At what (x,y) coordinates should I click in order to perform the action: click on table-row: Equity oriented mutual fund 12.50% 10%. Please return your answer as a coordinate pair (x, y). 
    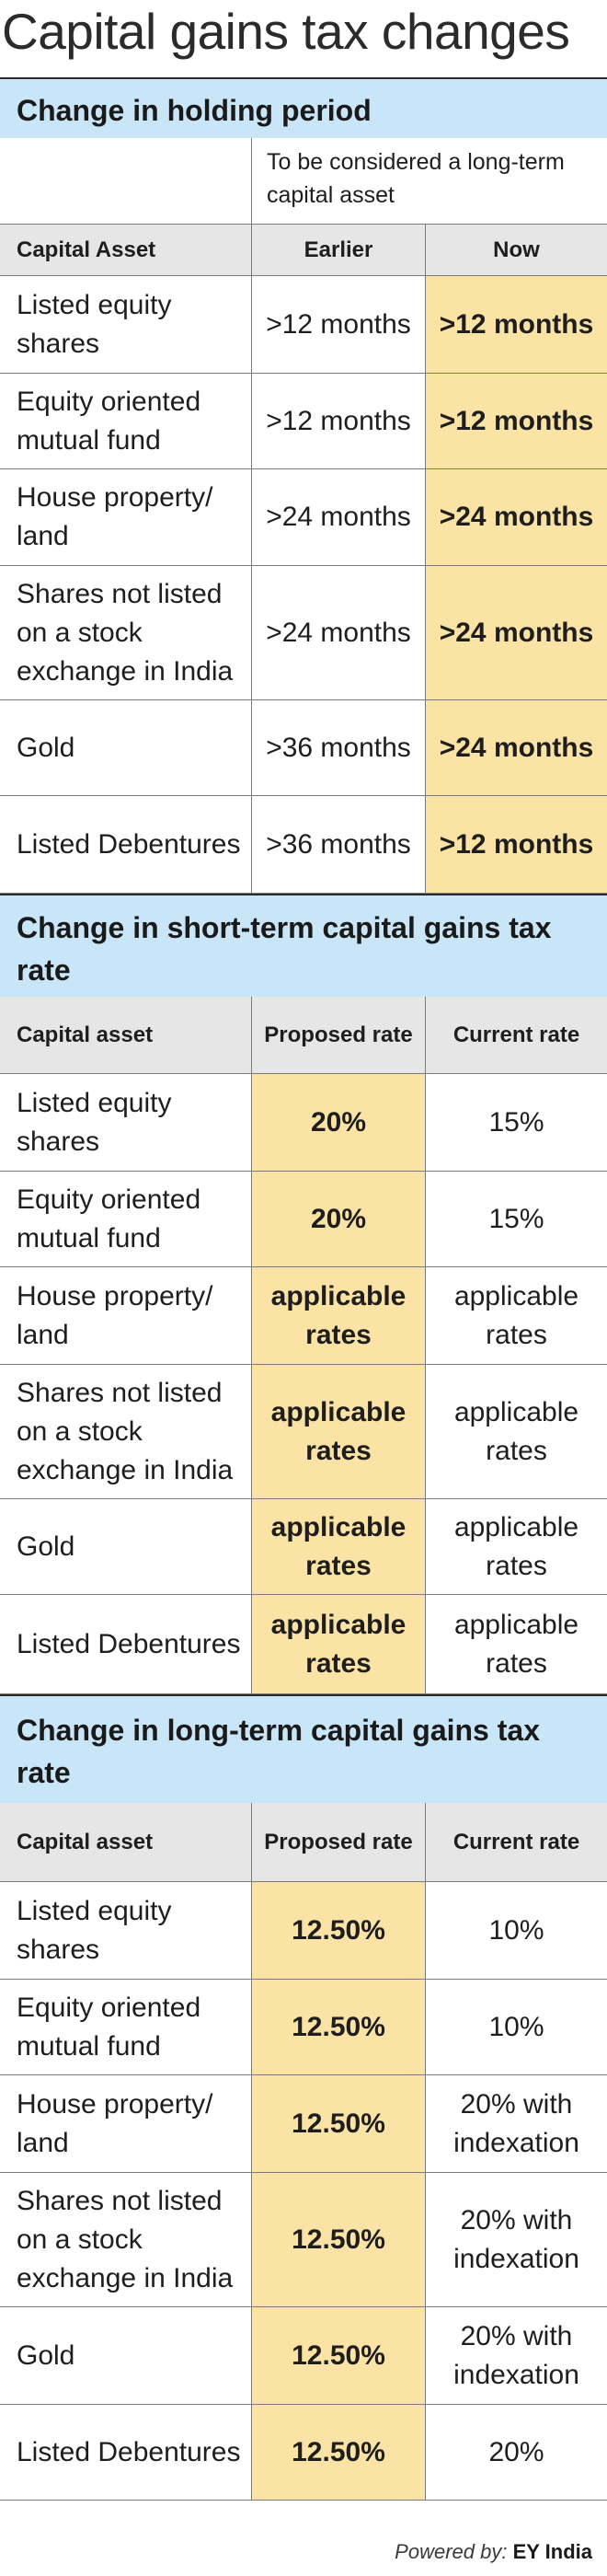
    Looking at the image, I should click on (303, 2028).